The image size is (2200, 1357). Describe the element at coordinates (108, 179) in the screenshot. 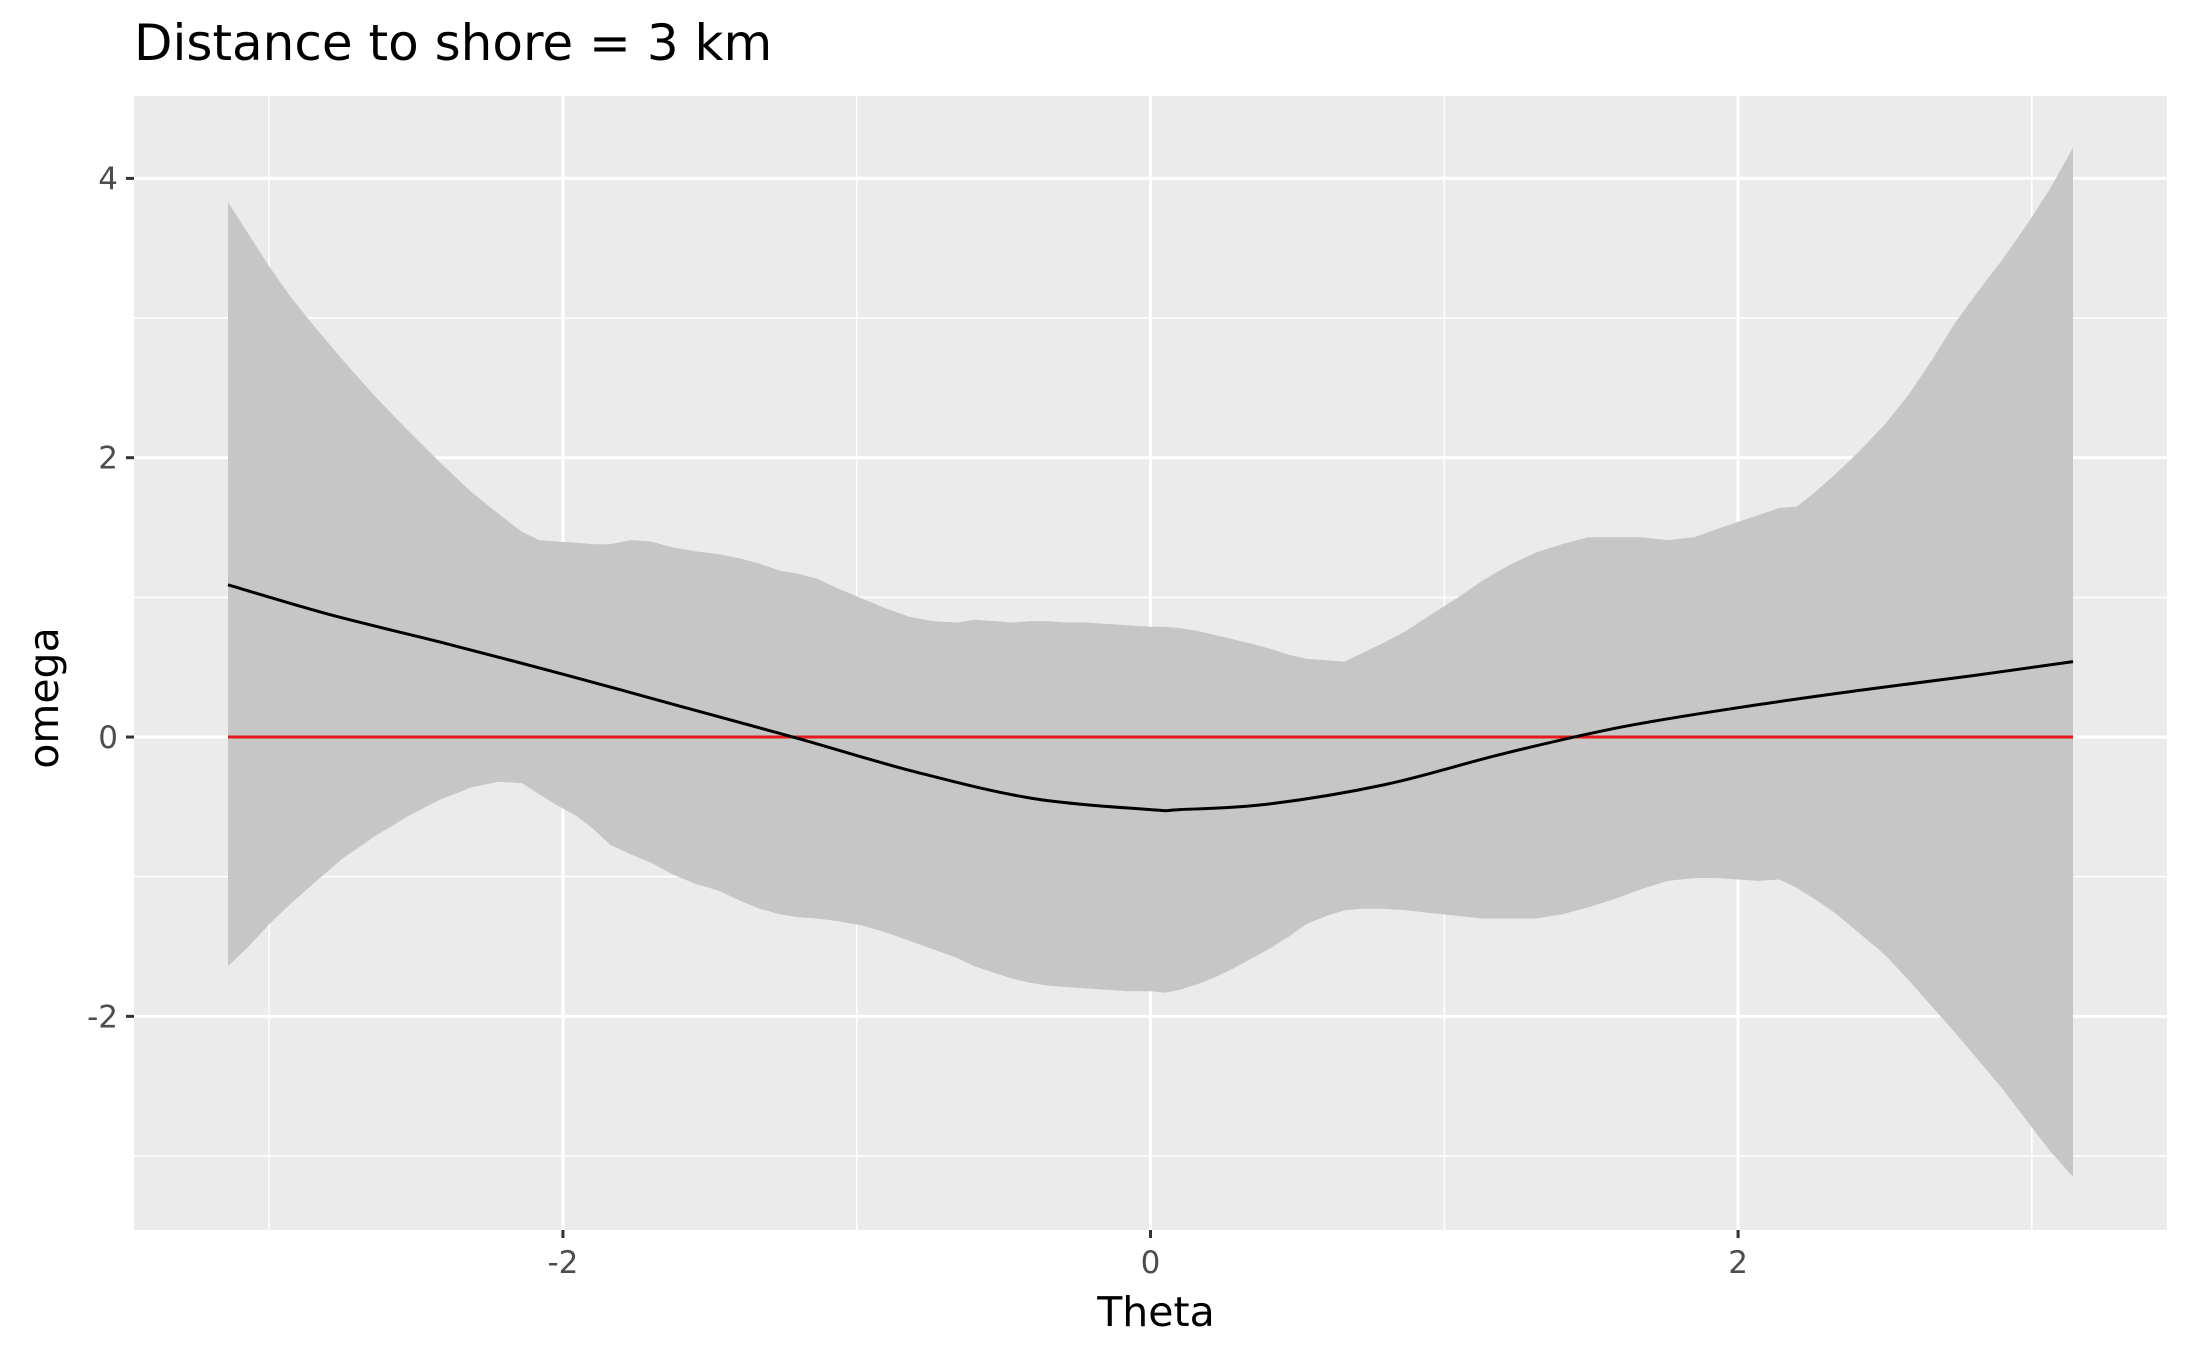

I see `y-tick-label: 4` at that location.